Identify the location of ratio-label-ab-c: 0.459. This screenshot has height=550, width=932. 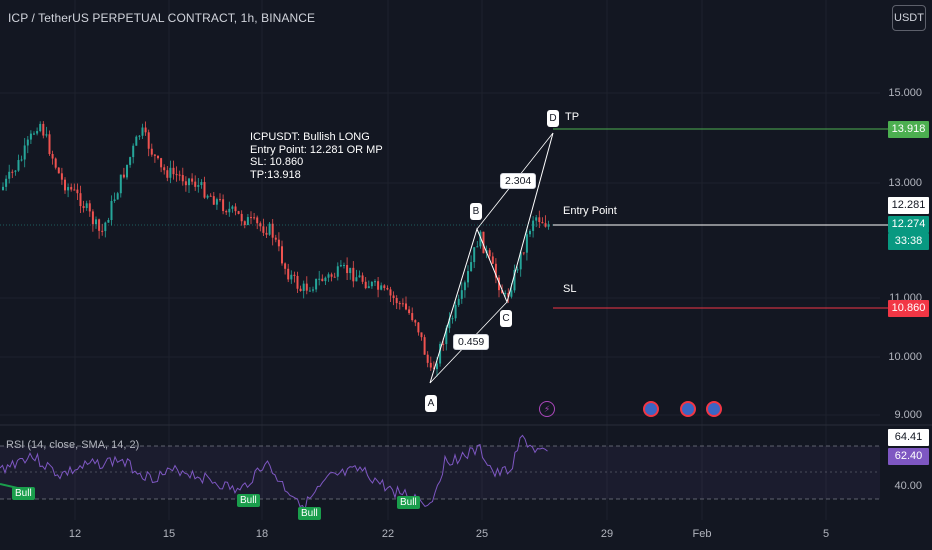
(471, 342).